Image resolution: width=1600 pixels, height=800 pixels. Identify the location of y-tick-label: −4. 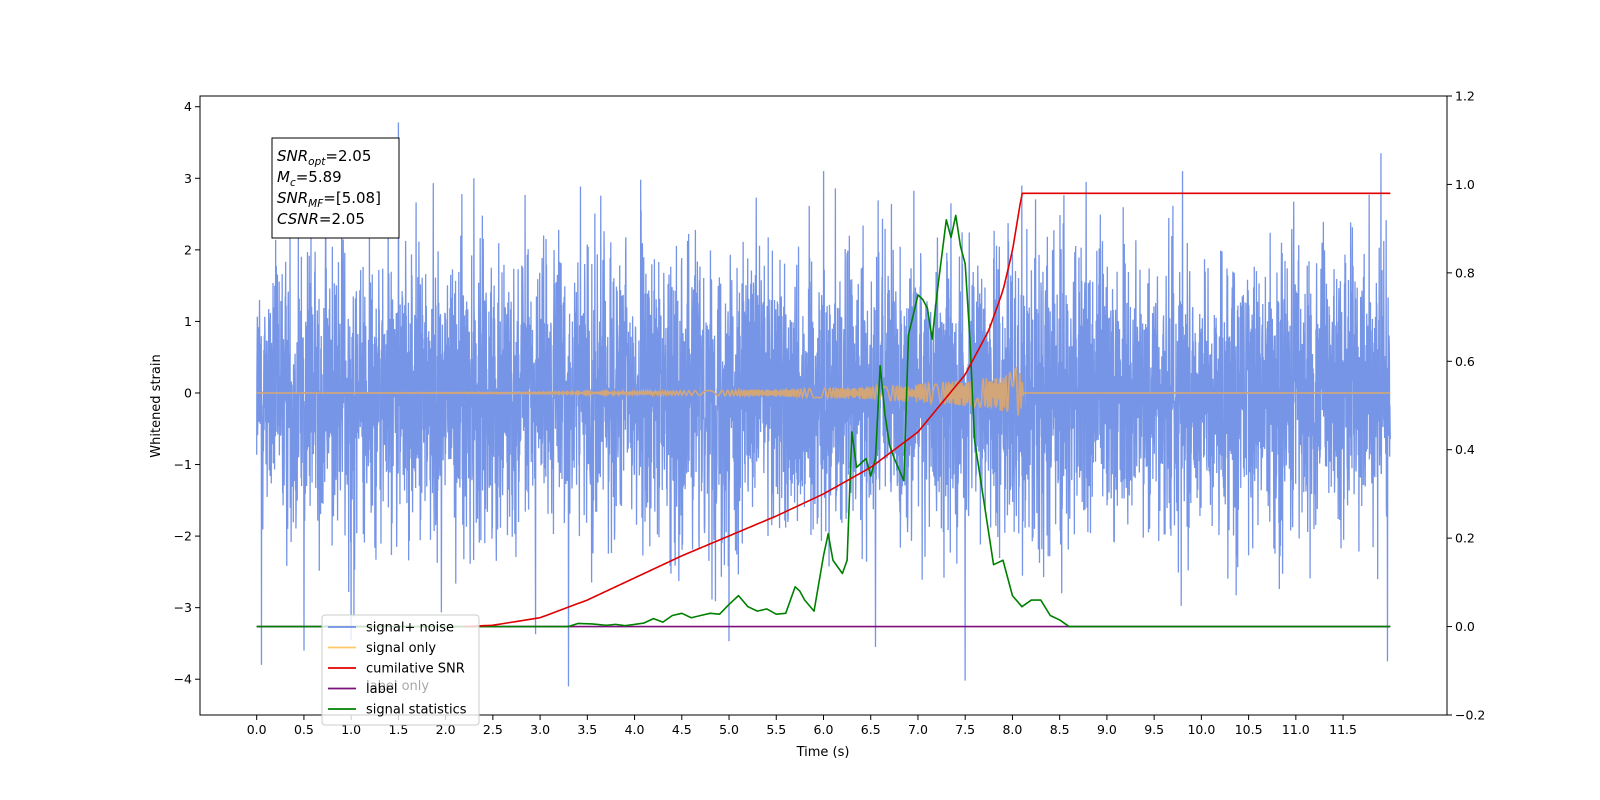
(183, 679).